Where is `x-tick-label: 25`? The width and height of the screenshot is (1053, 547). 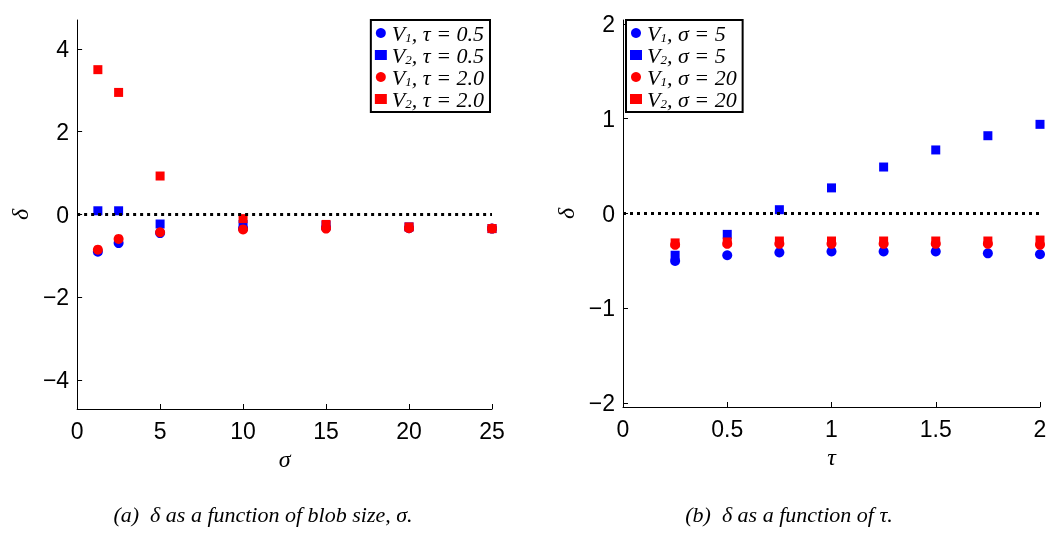 x-tick-label: 25 is located at coordinates (492, 430).